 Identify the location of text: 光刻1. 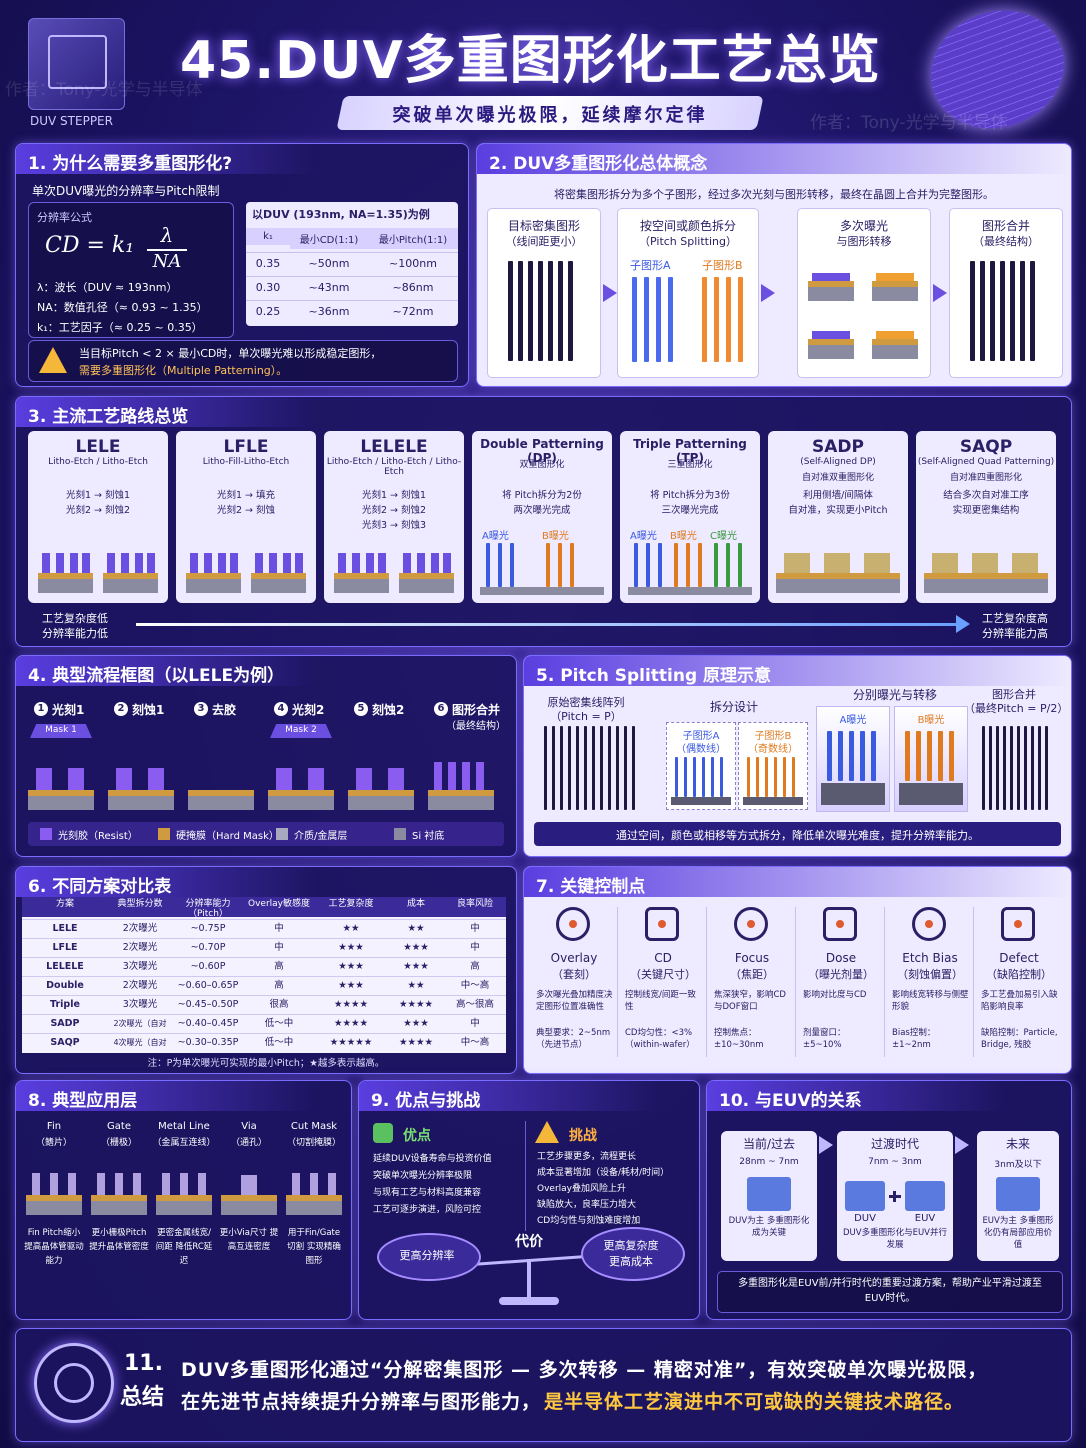
(68, 710).